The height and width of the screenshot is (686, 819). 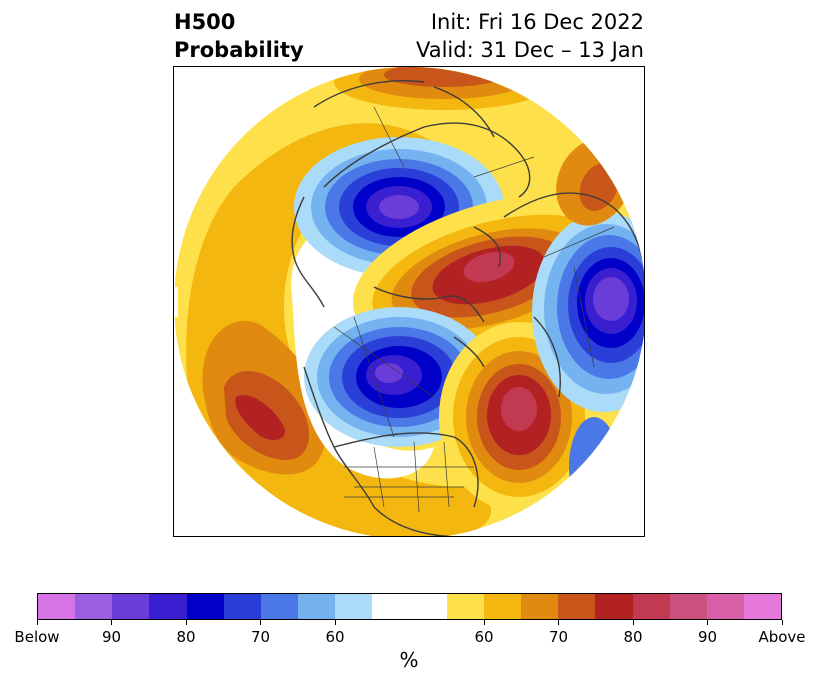 I want to click on colorbar-tick-label: Above, so click(x=782, y=637).